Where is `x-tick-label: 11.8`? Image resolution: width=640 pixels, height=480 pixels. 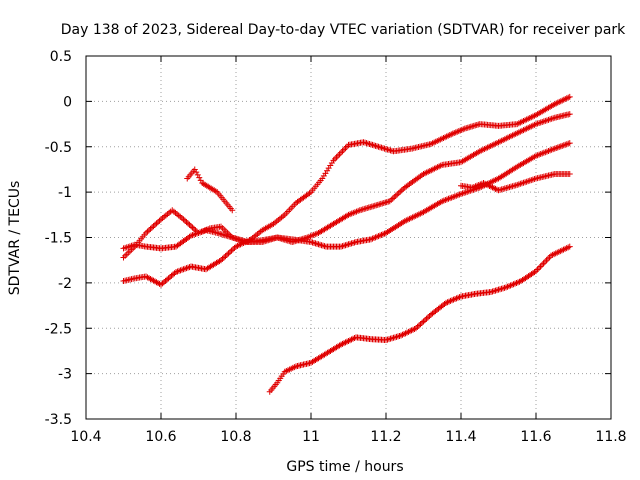
x-tick-label: 11.8 is located at coordinates (610, 437).